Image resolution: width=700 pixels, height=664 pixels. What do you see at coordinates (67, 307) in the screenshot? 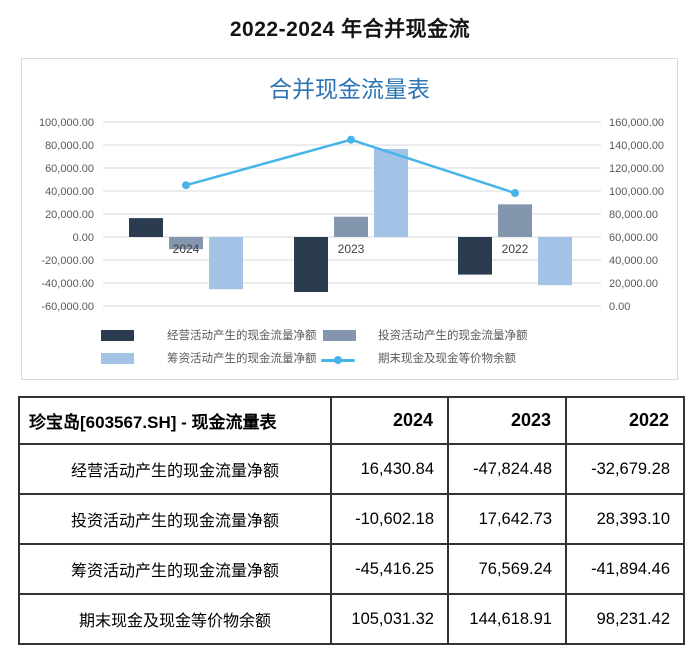
I see `svg-text: -60,000.00` at bounding box center [67, 307].